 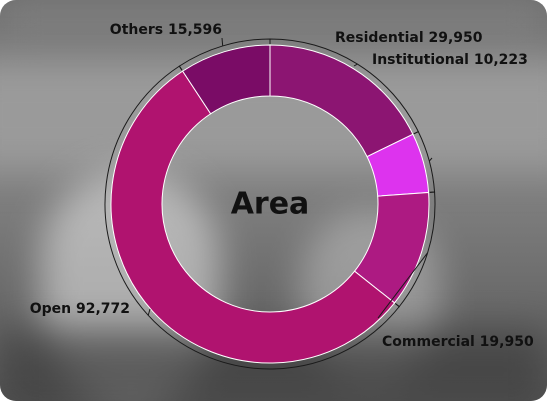 I want to click on leader-line-others, so click(x=224, y=54).